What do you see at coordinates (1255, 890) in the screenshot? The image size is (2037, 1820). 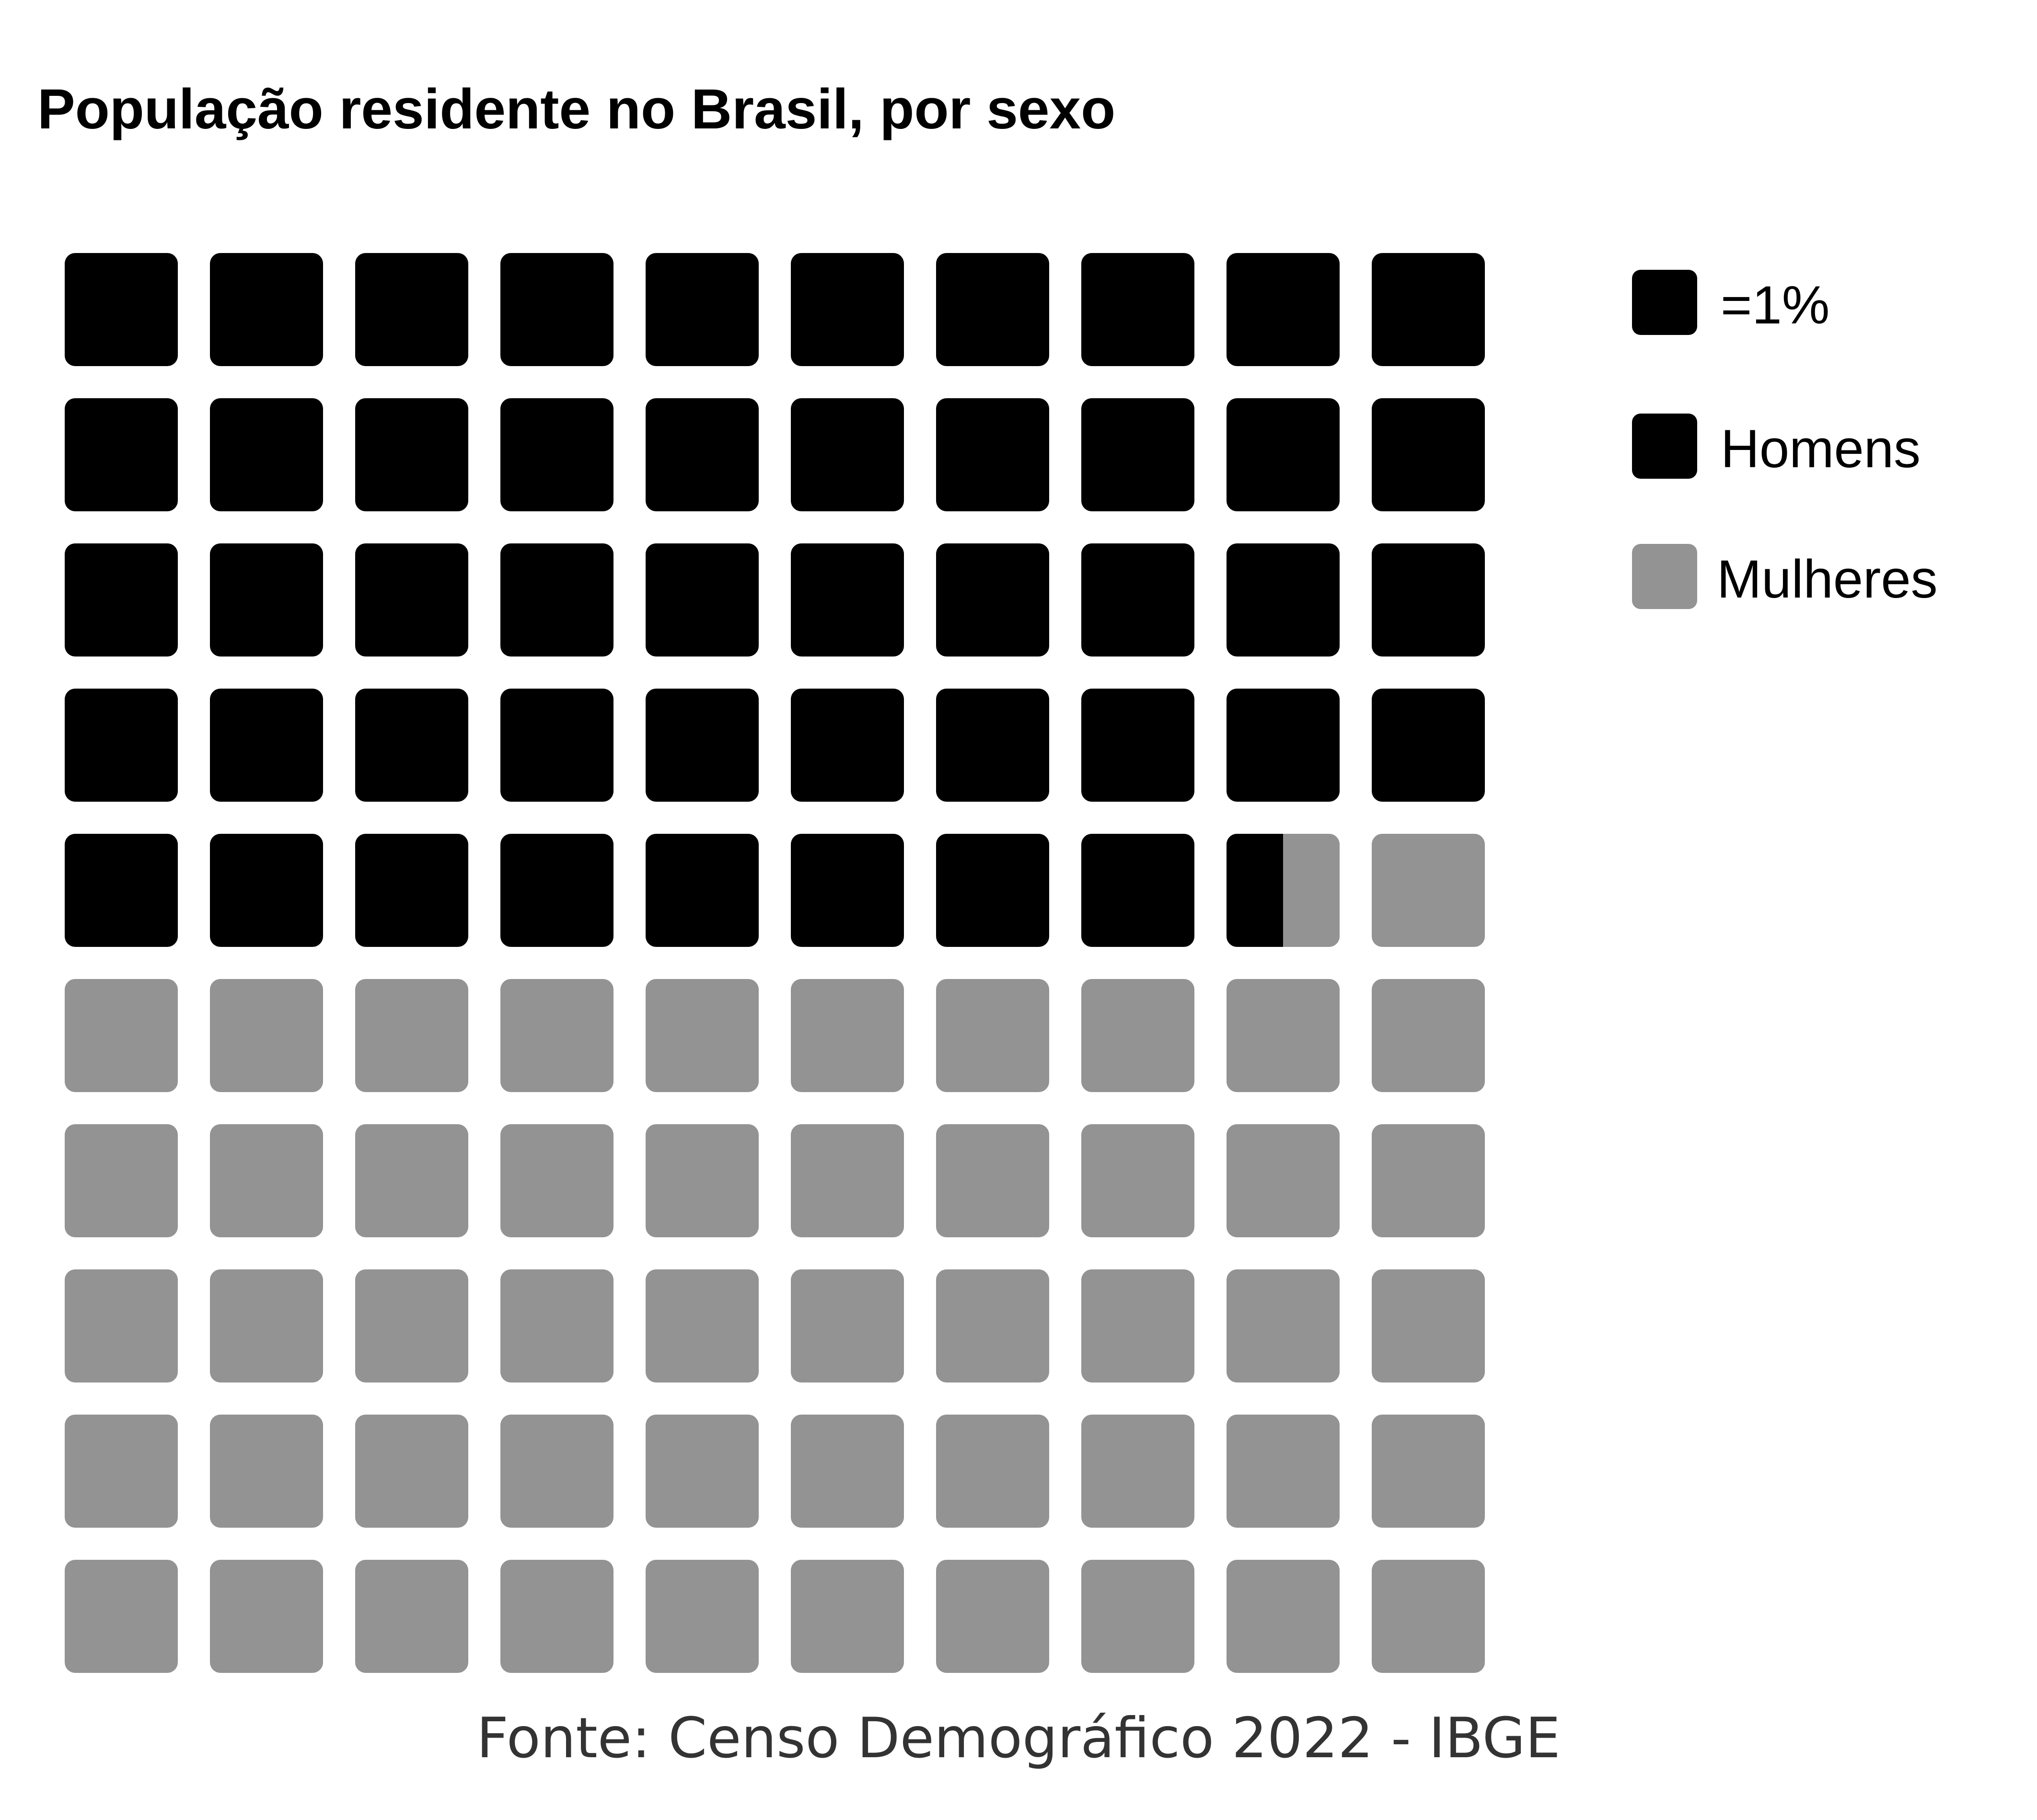 I see `waffle-cell-homens-part` at bounding box center [1255, 890].